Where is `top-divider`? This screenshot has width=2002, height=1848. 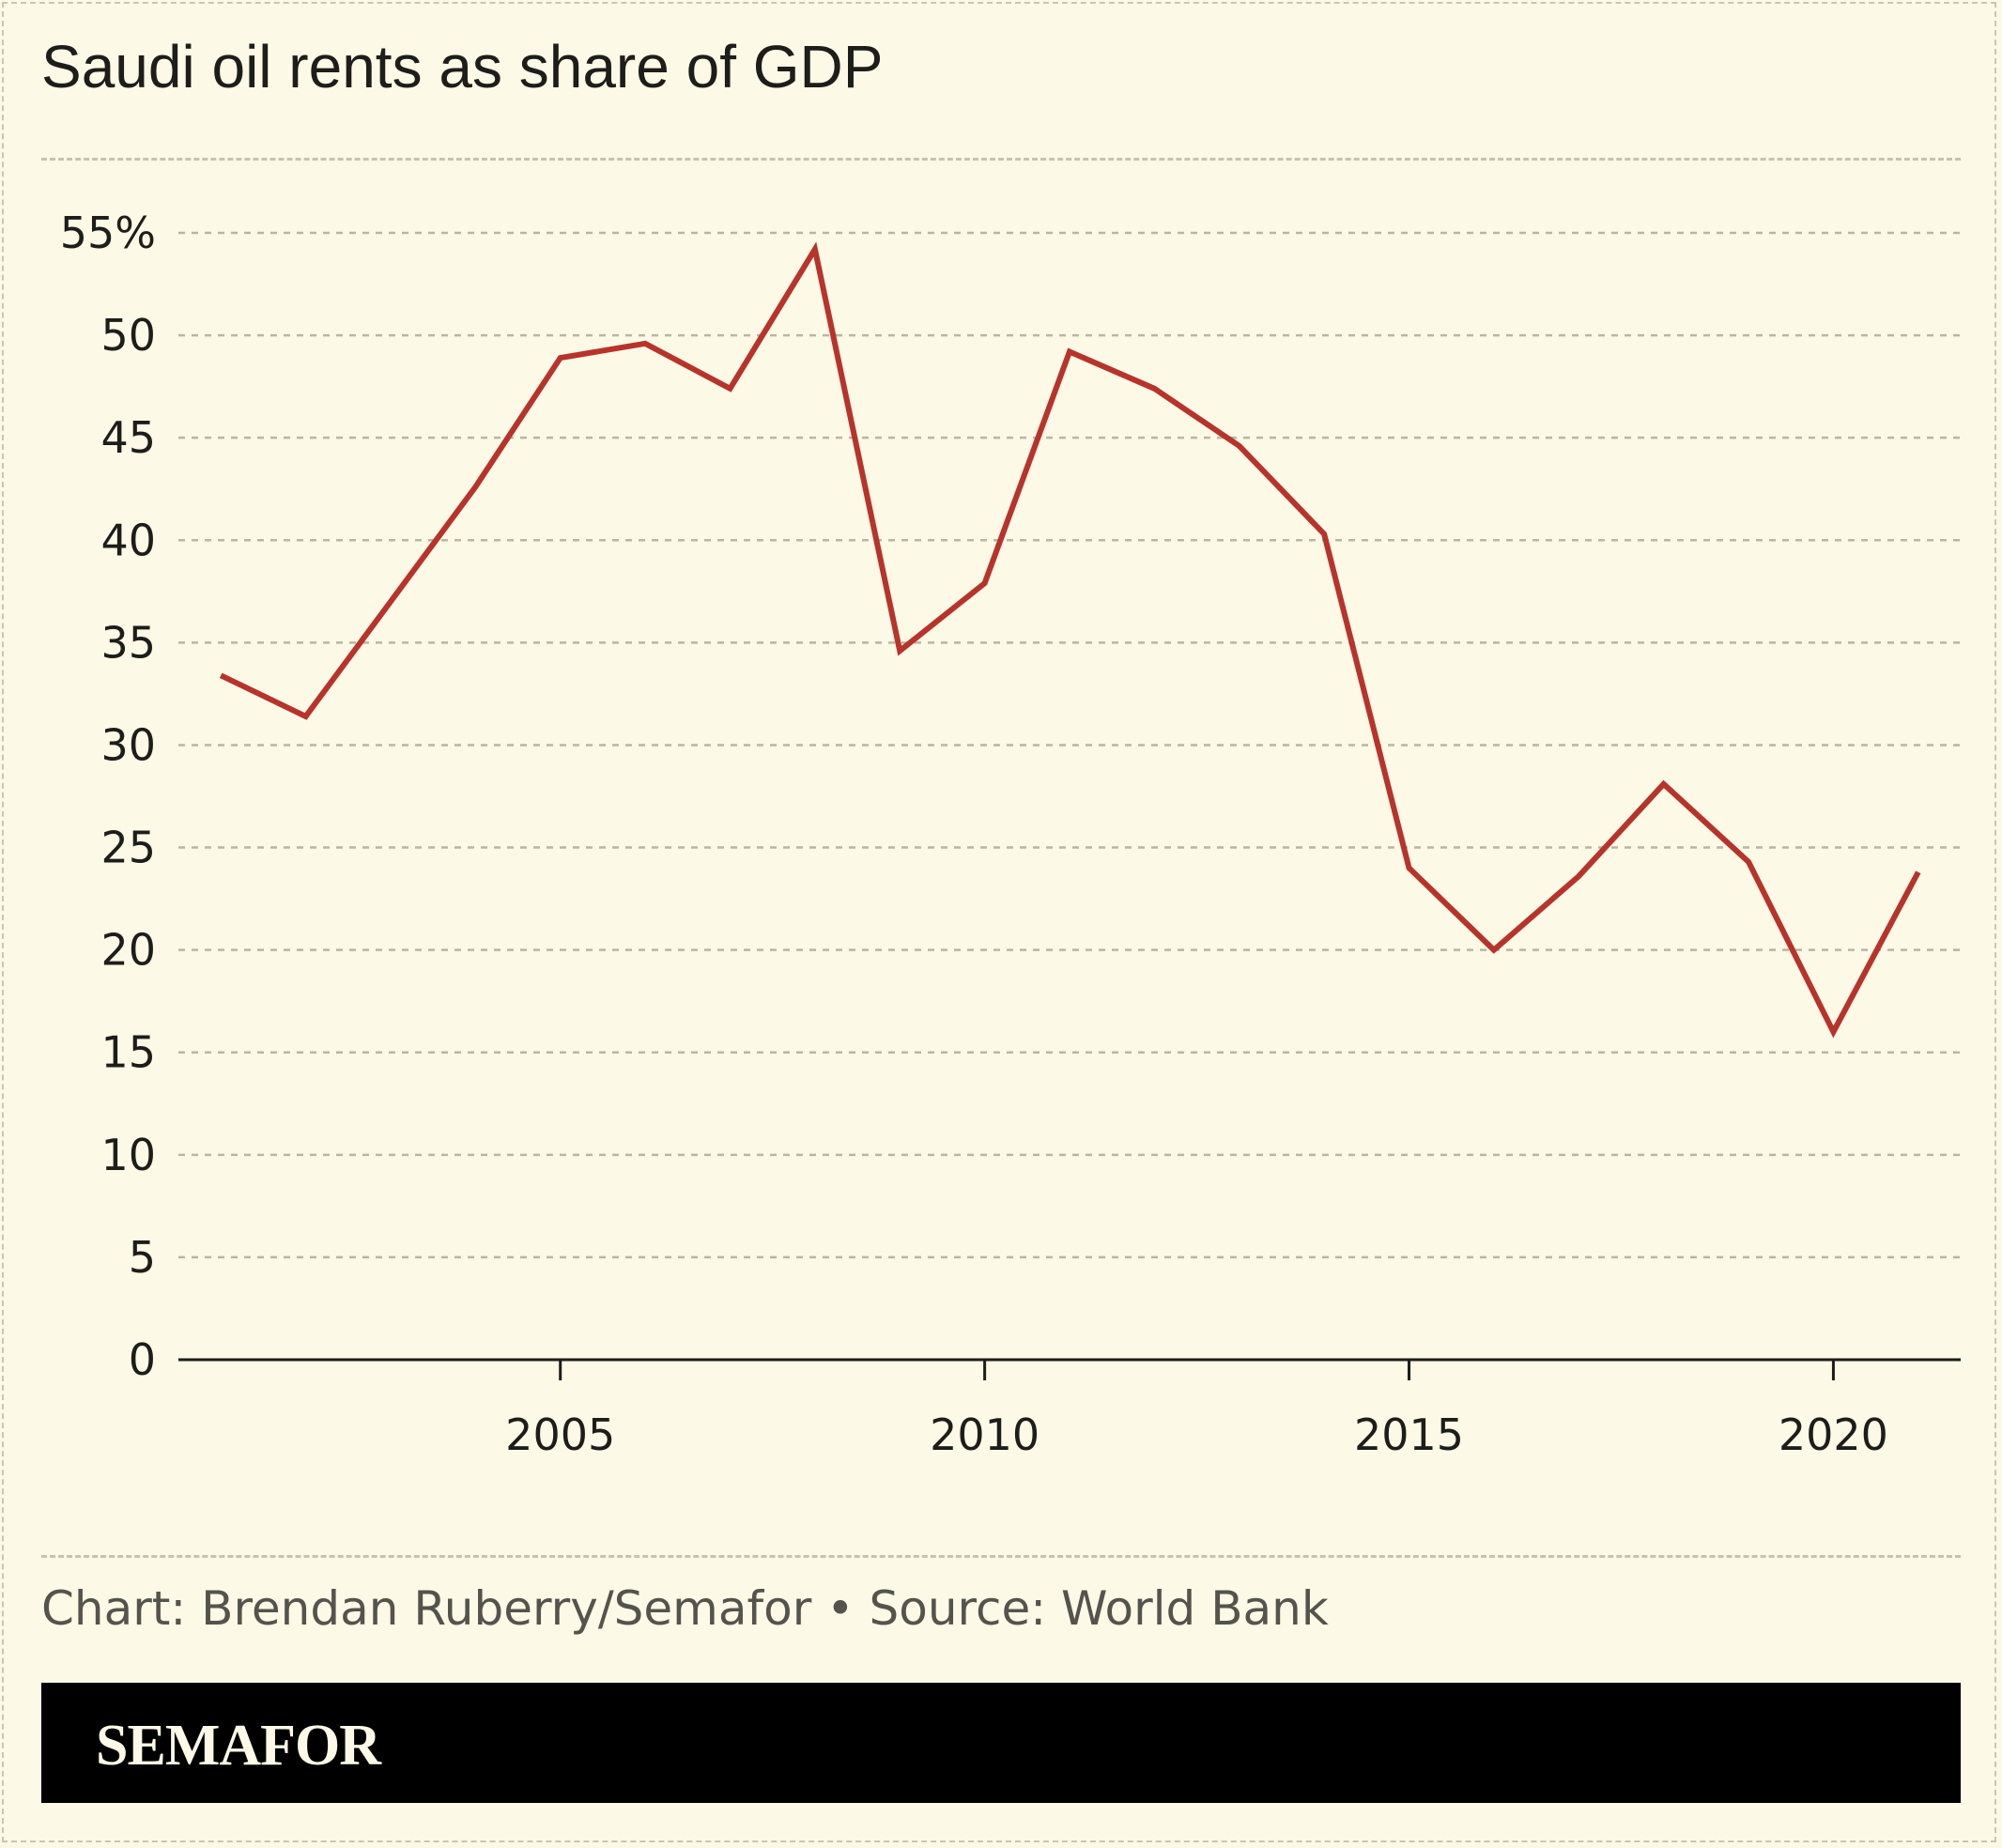 top-divider is located at coordinates (1001, 159).